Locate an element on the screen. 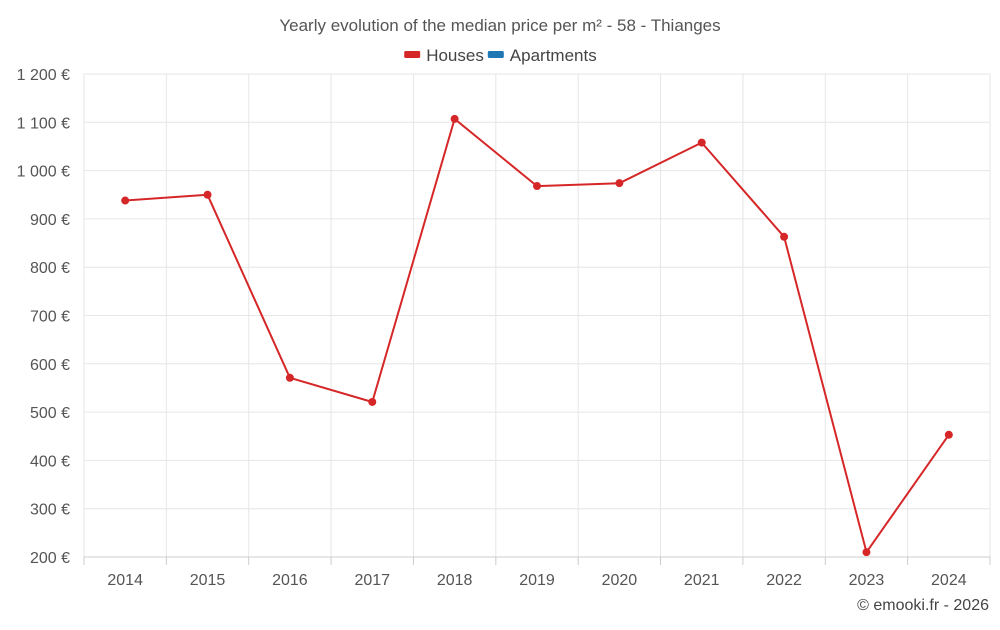 The image size is (1000, 630). x-tick-label: 2024 is located at coordinates (949, 580).